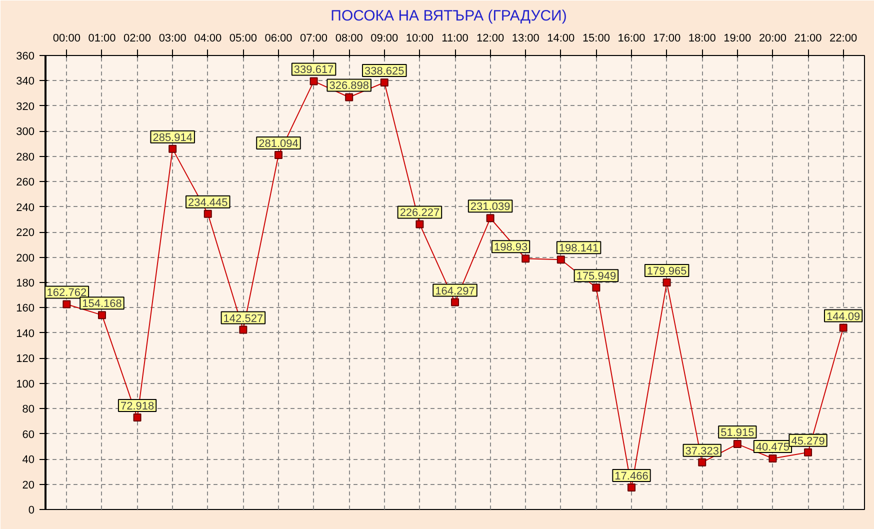 The image size is (874, 529). What do you see at coordinates (384, 38) in the screenshot?
I see `x-tick-label: 09:00` at bounding box center [384, 38].